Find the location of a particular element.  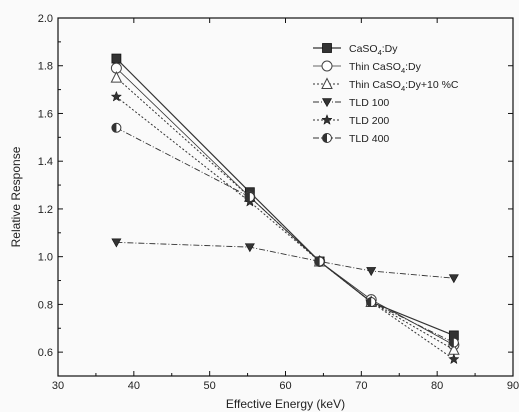

legend-item-1: CaSO4:Dy is located at coordinates (355, 50).